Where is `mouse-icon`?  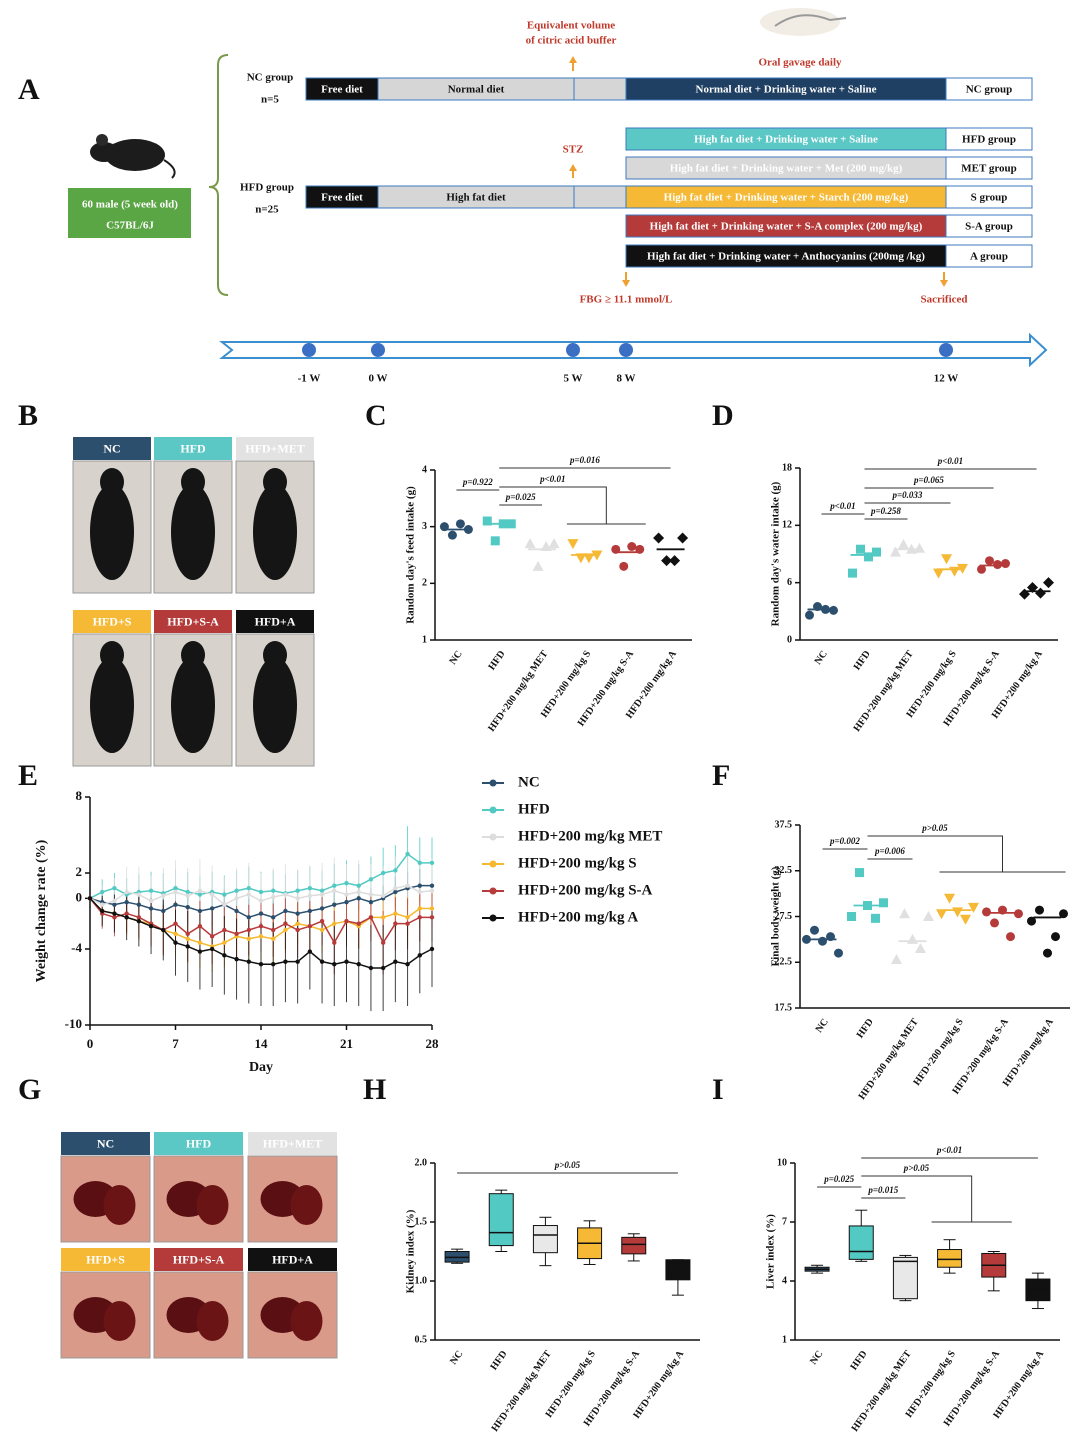
mouse-icon is located at coordinates (102, 140).